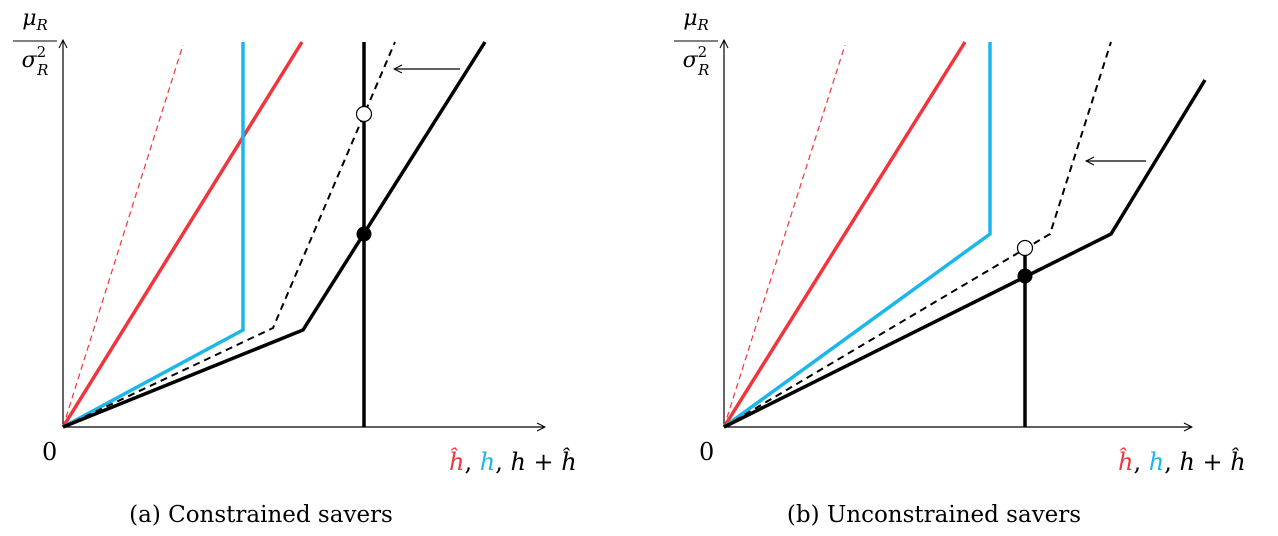  I want to click on blue-line, so click(153, 235).